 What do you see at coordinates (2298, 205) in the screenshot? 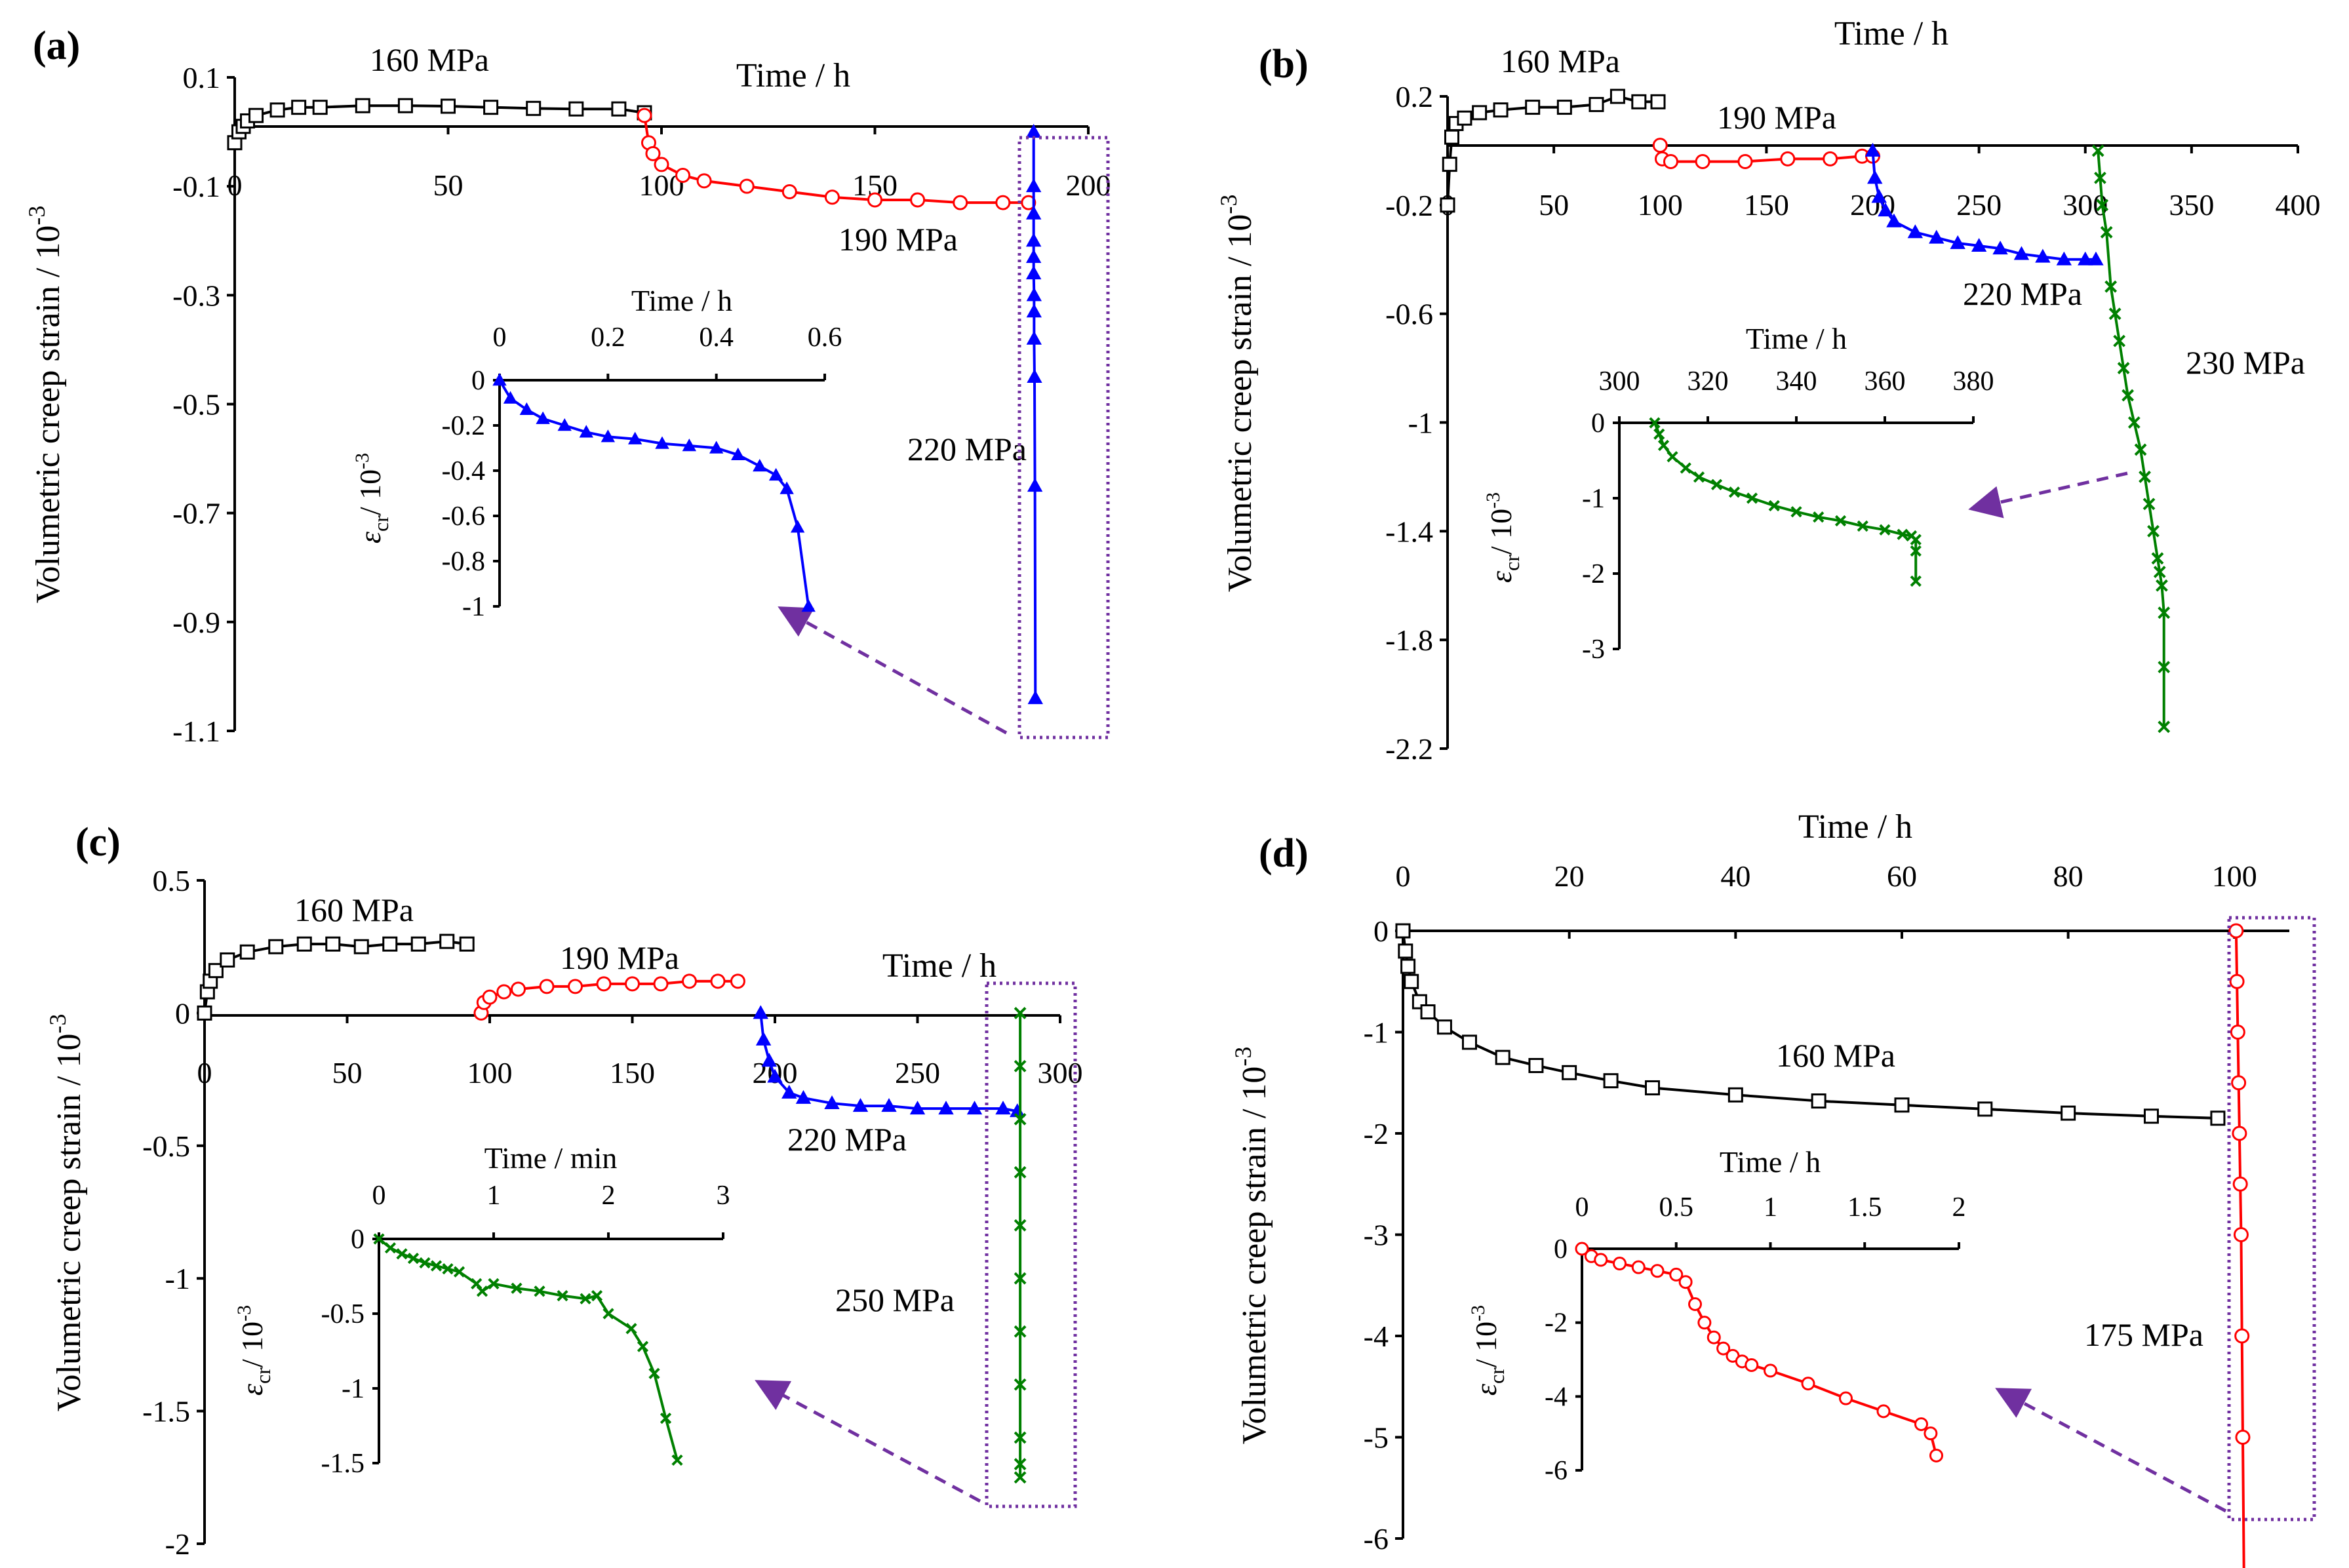
I see `x-tick-label: 400` at bounding box center [2298, 205].